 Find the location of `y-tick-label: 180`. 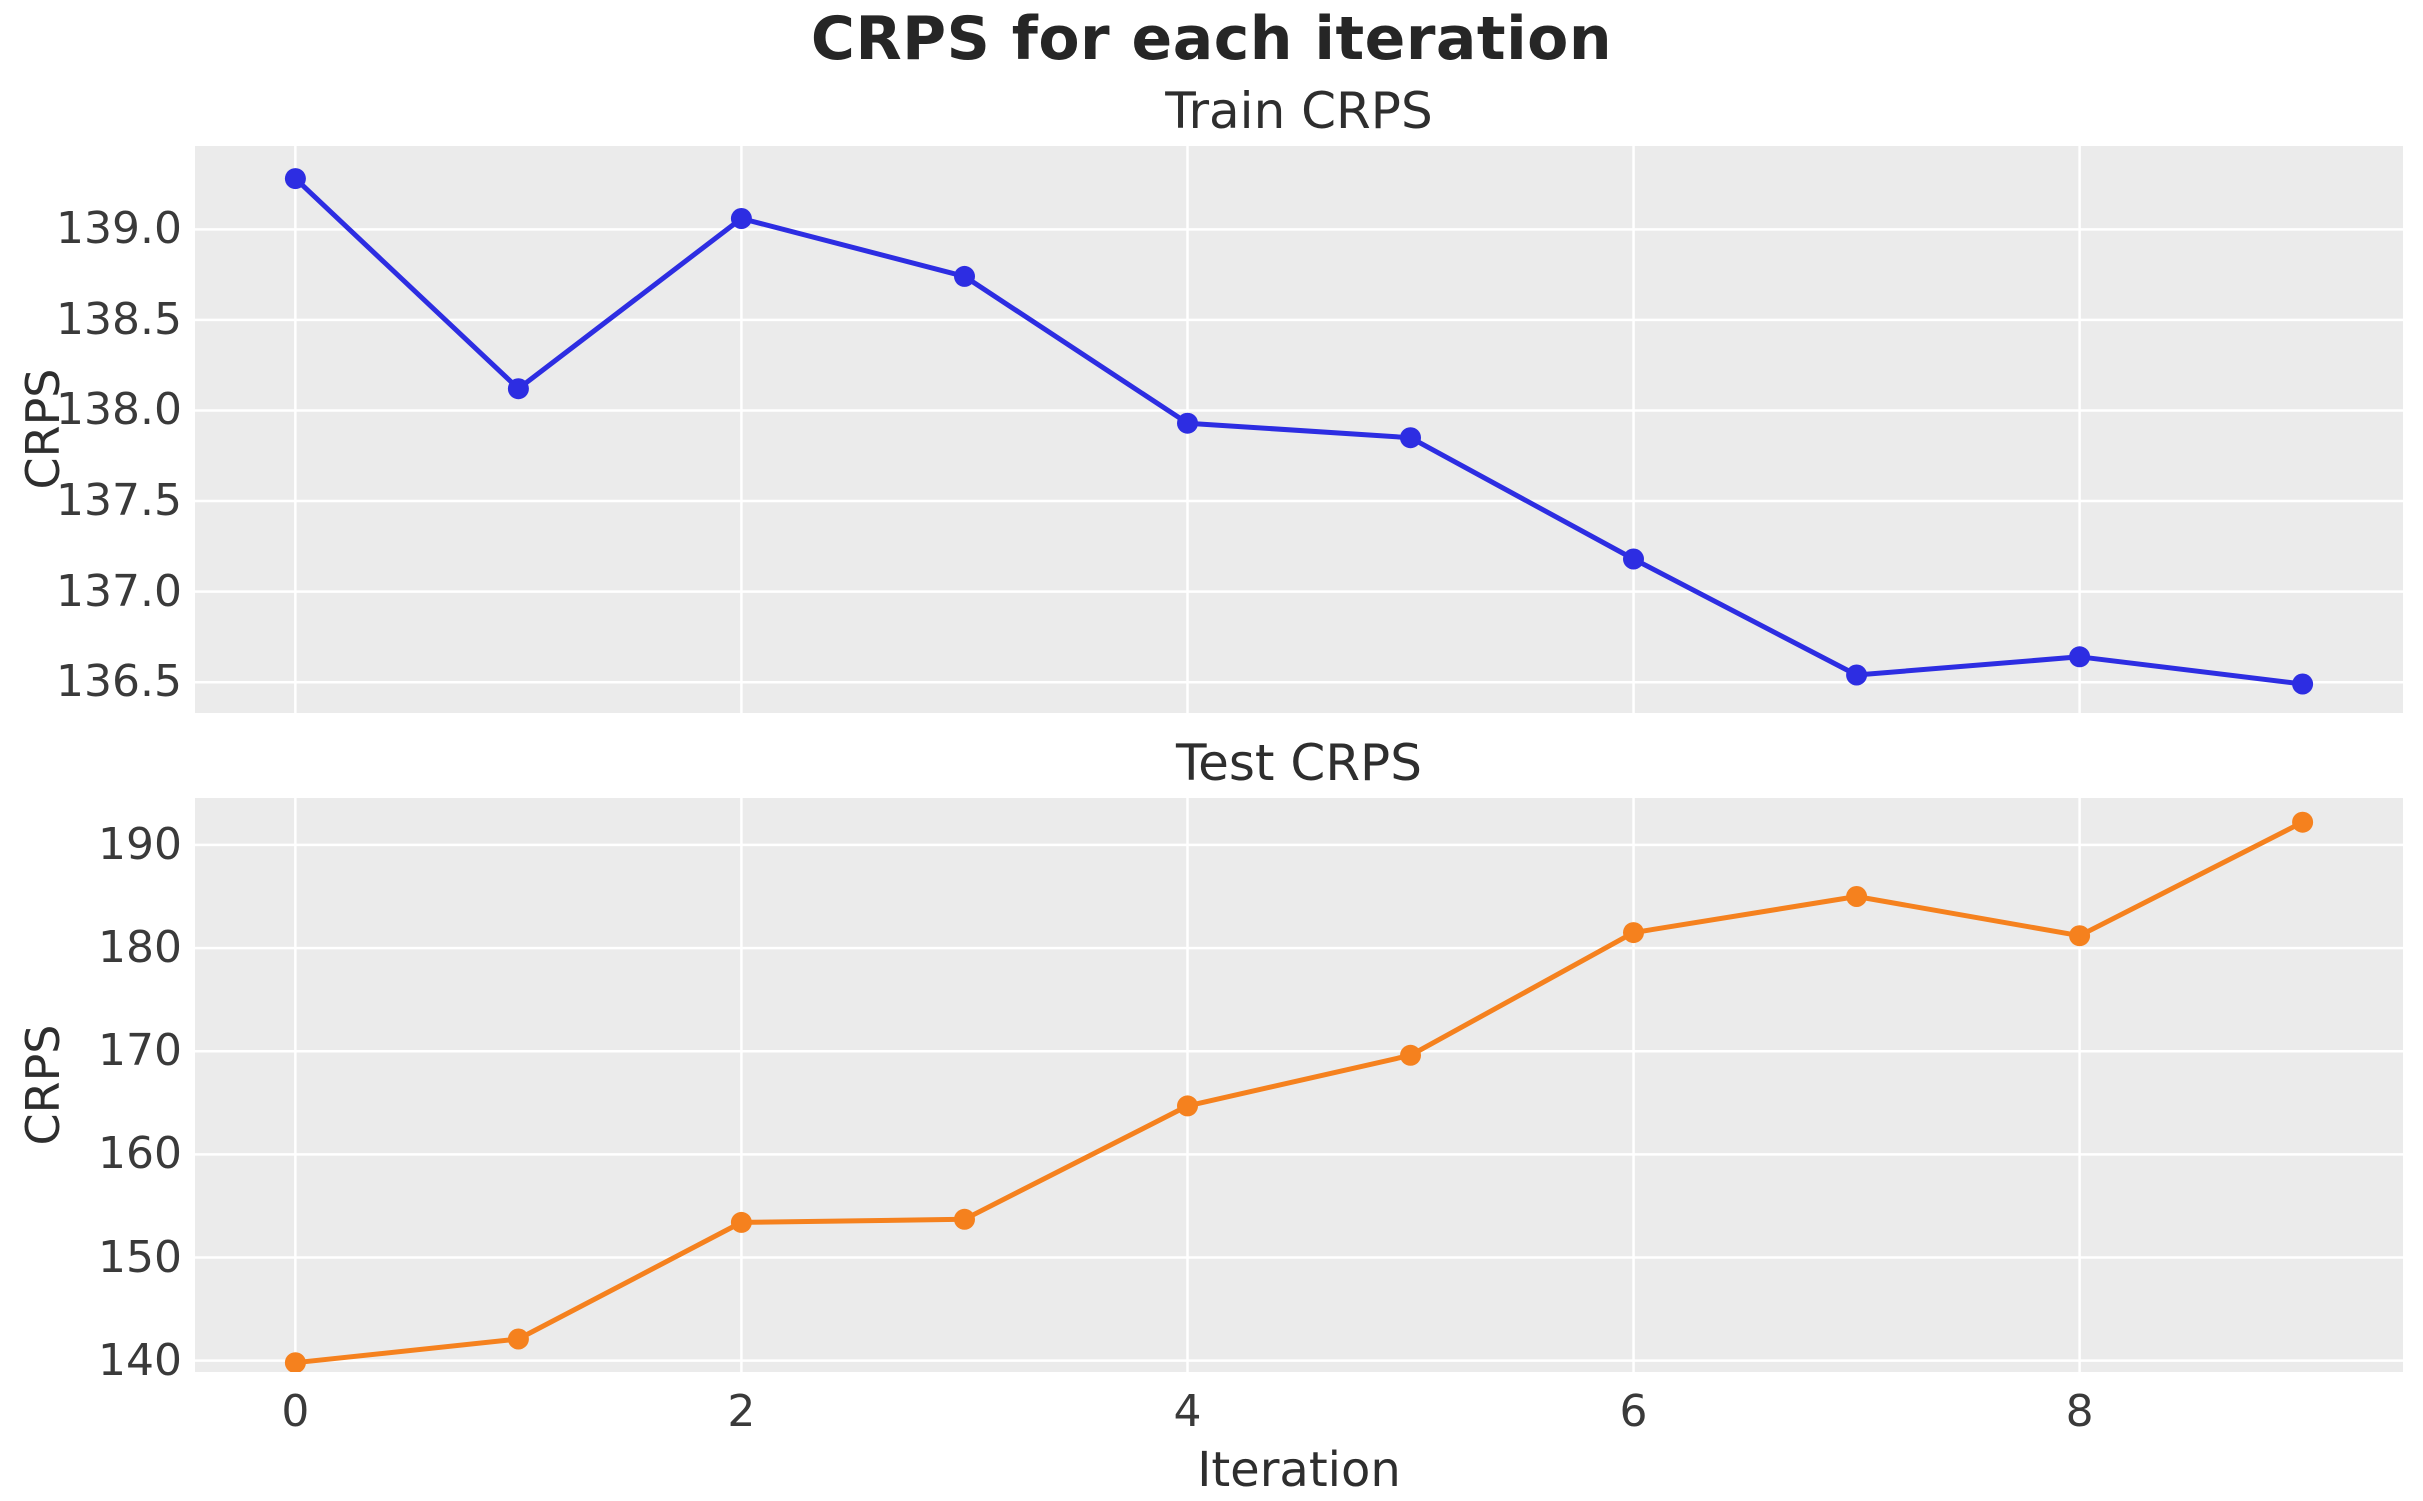

y-tick-label: 180 is located at coordinates (140, 948).